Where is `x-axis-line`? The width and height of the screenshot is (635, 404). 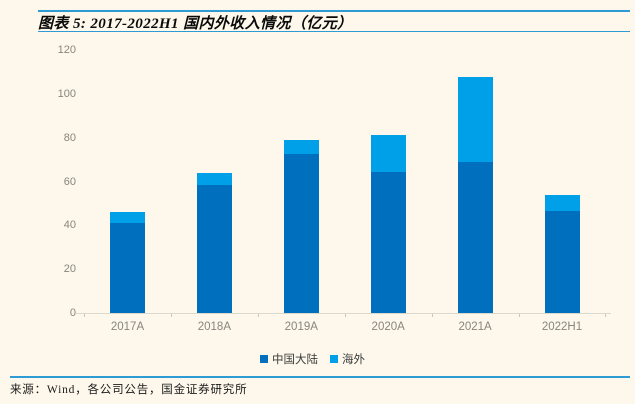
x-axis-line is located at coordinates (343, 313).